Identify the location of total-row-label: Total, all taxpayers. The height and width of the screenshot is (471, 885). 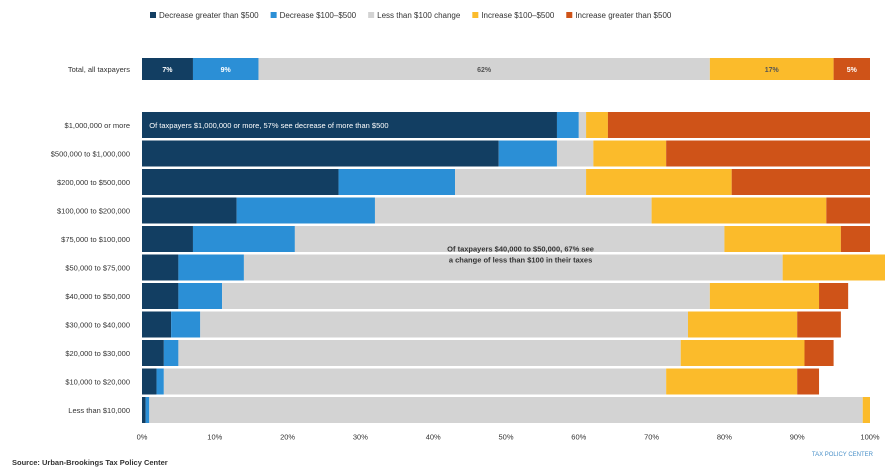
(99, 69).